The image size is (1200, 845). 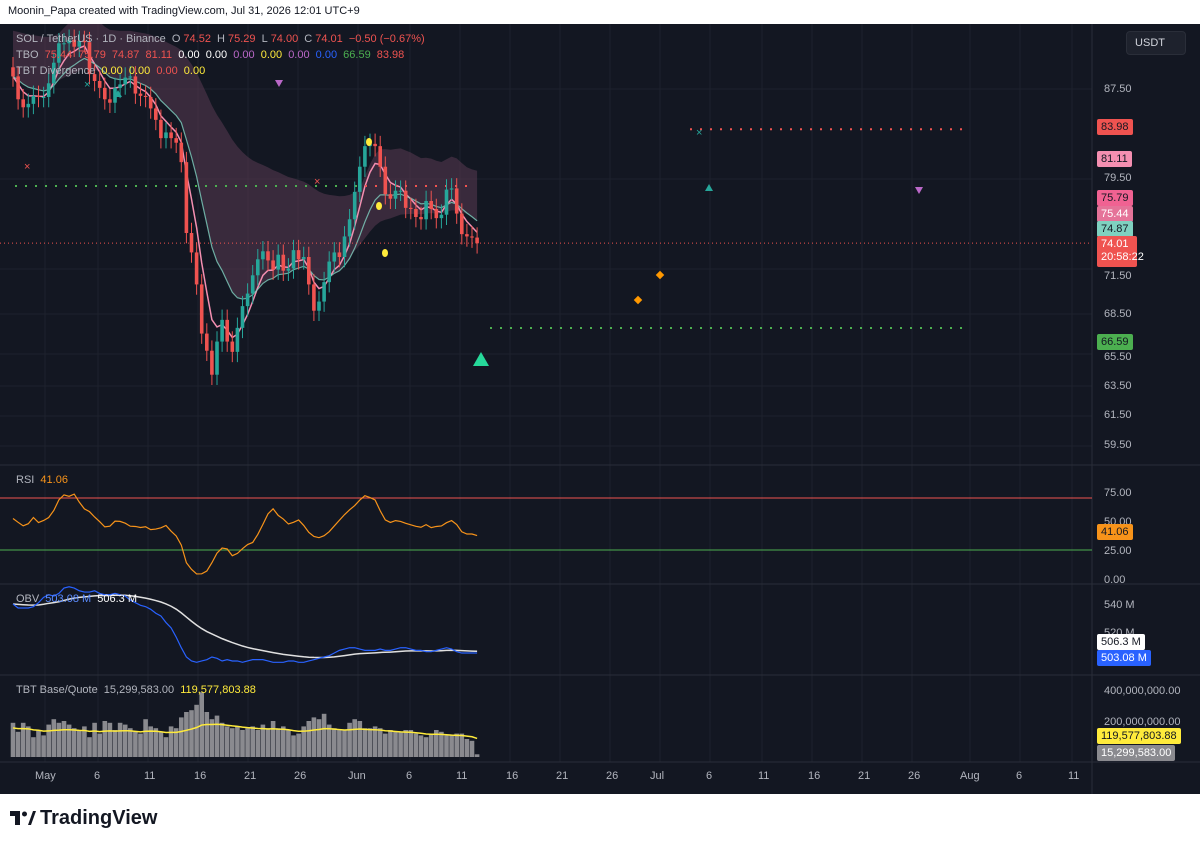 What do you see at coordinates (284, 39) in the screenshot?
I see `low-value: 74.00` at bounding box center [284, 39].